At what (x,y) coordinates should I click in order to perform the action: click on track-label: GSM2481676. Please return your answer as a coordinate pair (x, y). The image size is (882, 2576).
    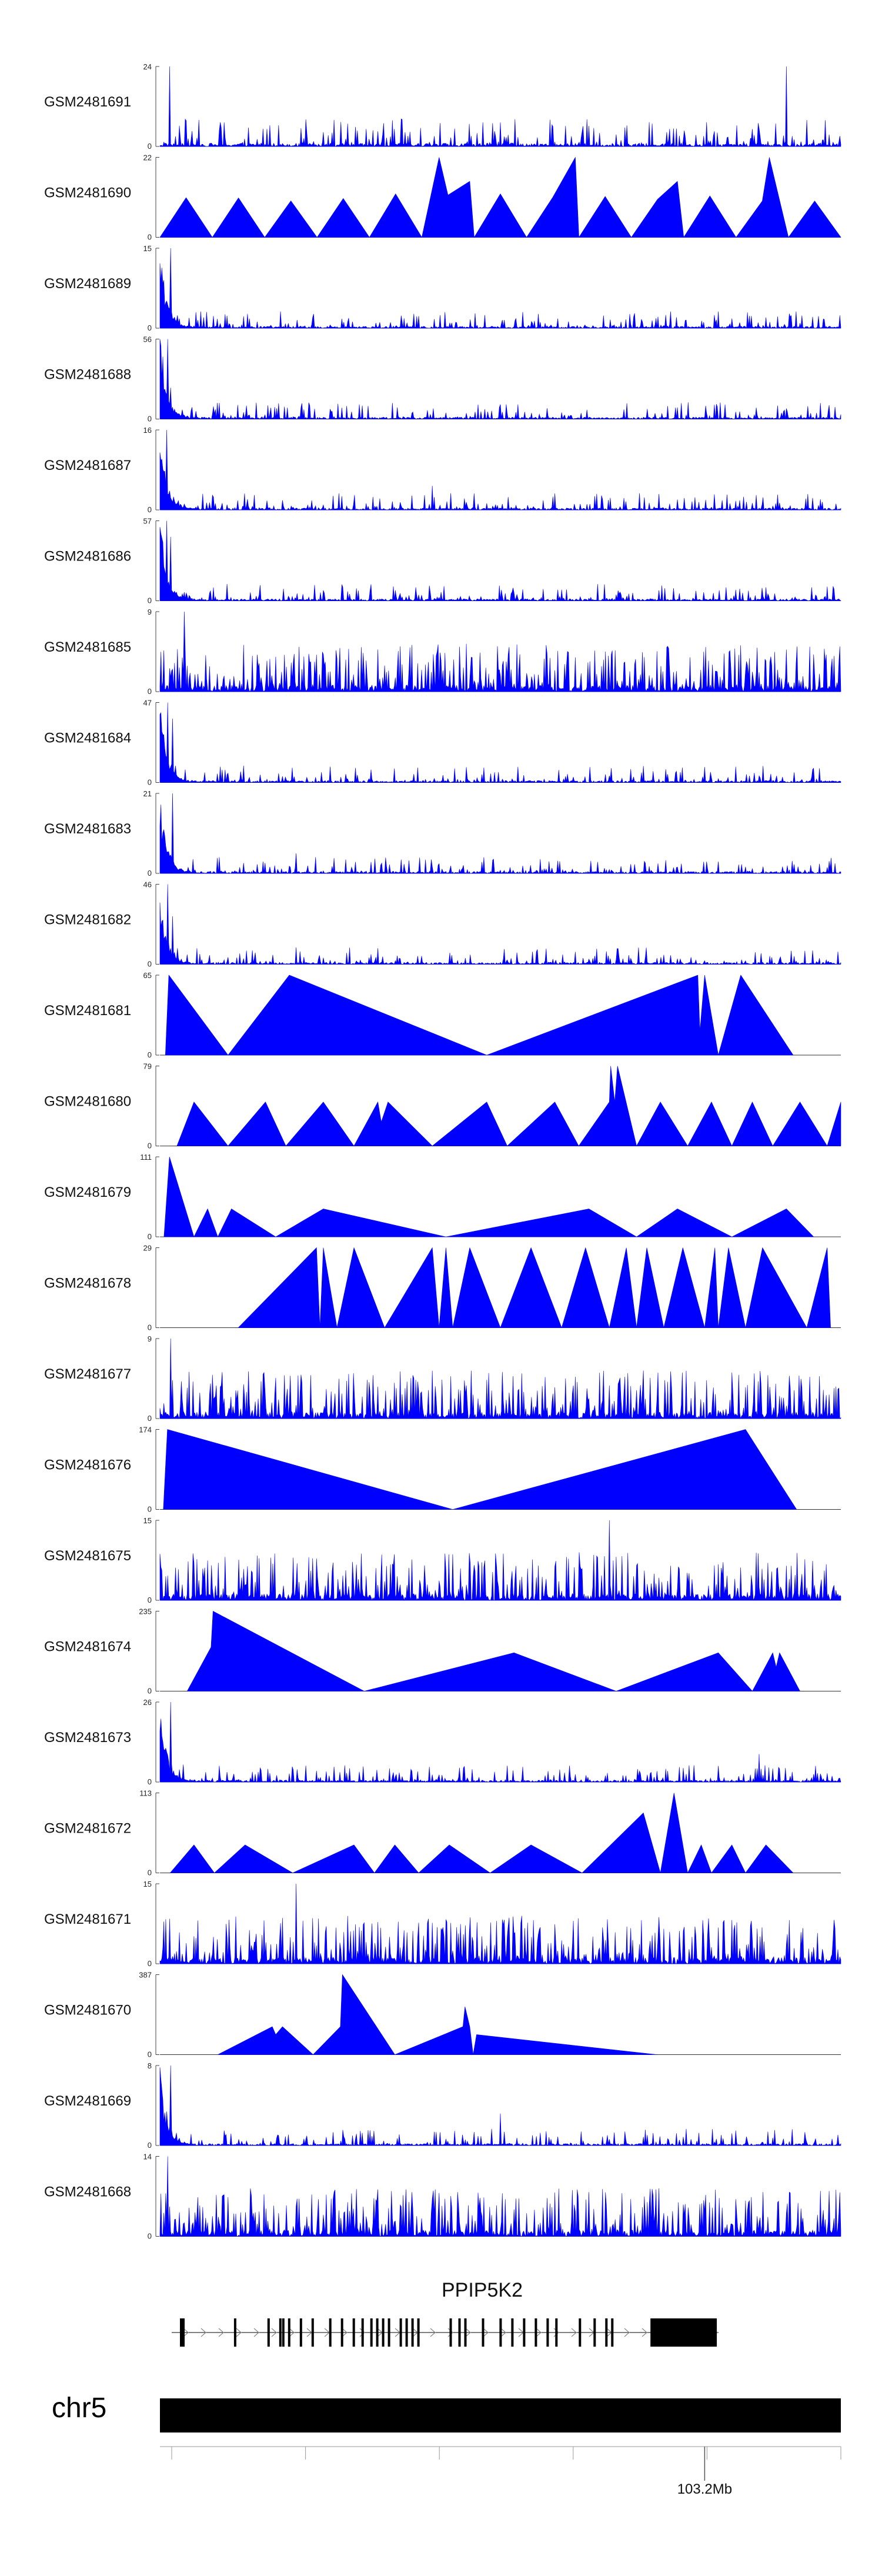
    Looking at the image, I should click on (87, 1465).